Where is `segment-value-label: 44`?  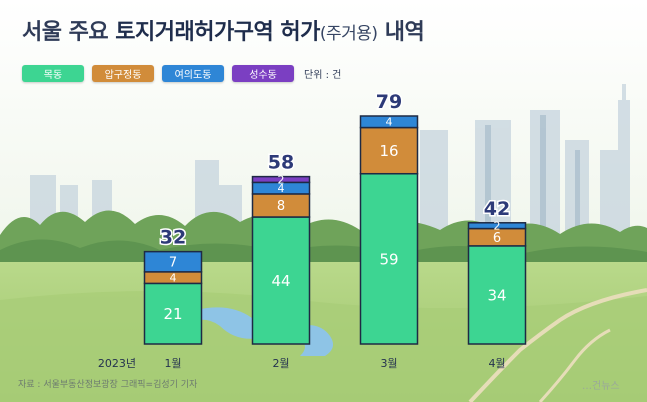
segment-value-label: 44 is located at coordinates (280, 281).